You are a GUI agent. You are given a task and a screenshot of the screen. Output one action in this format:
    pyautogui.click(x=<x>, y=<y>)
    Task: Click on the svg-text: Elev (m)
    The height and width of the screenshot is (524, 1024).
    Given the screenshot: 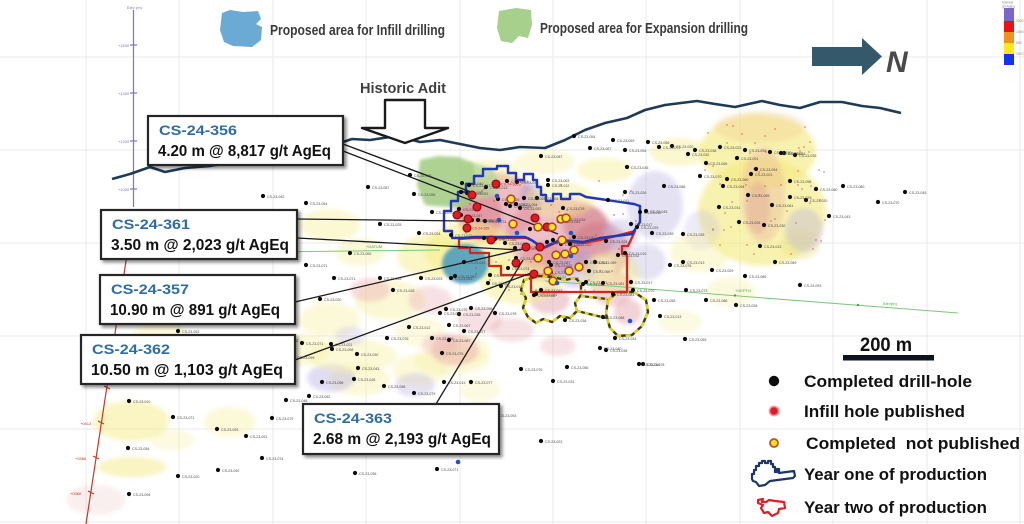 What is the action you would take?
    pyautogui.click(x=135, y=7)
    